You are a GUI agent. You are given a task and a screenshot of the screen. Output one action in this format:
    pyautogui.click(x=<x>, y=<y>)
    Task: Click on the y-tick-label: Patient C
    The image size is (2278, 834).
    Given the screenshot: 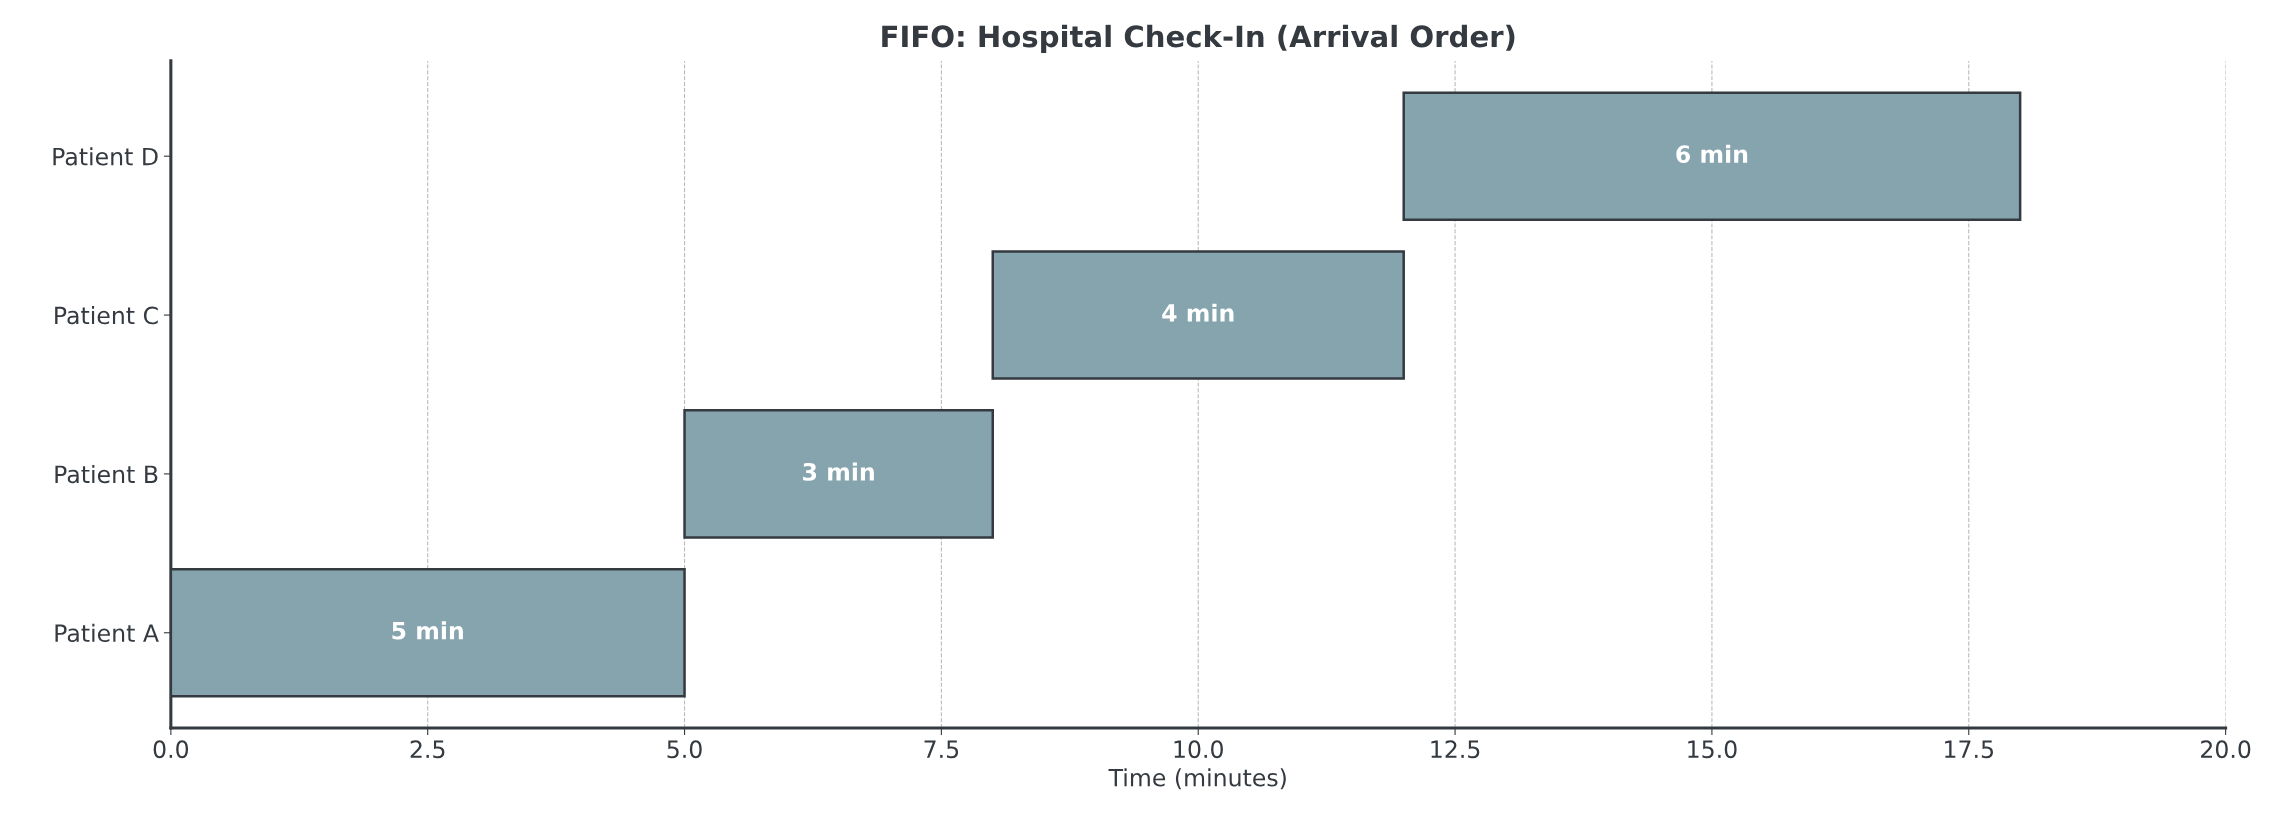 What is the action you would take?
    pyautogui.click(x=106, y=315)
    